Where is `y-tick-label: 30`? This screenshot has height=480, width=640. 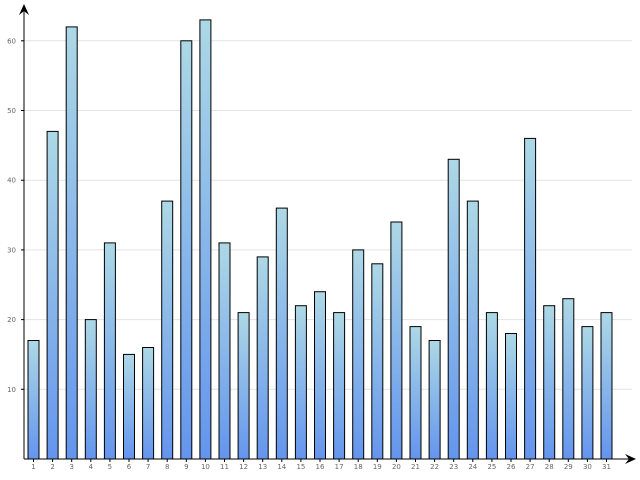 y-tick-label: 30 is located at coordinates (11, 250).